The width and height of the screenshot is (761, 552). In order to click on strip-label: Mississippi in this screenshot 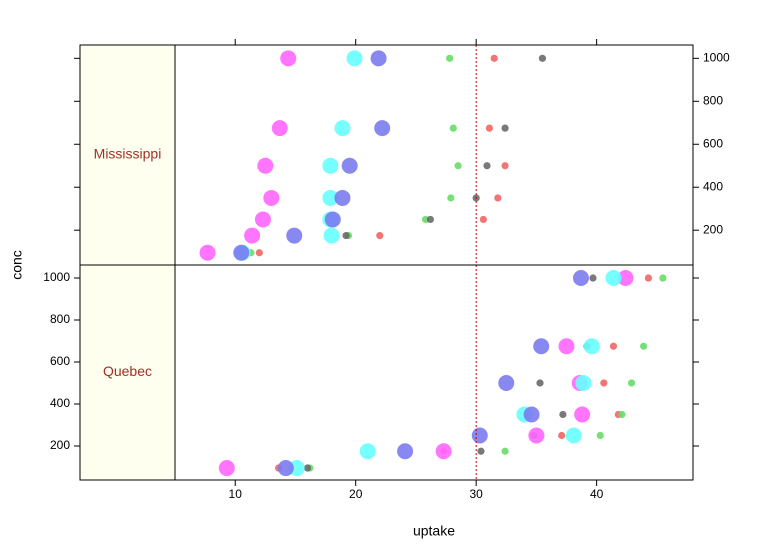, I will do `click(128, 154)`.